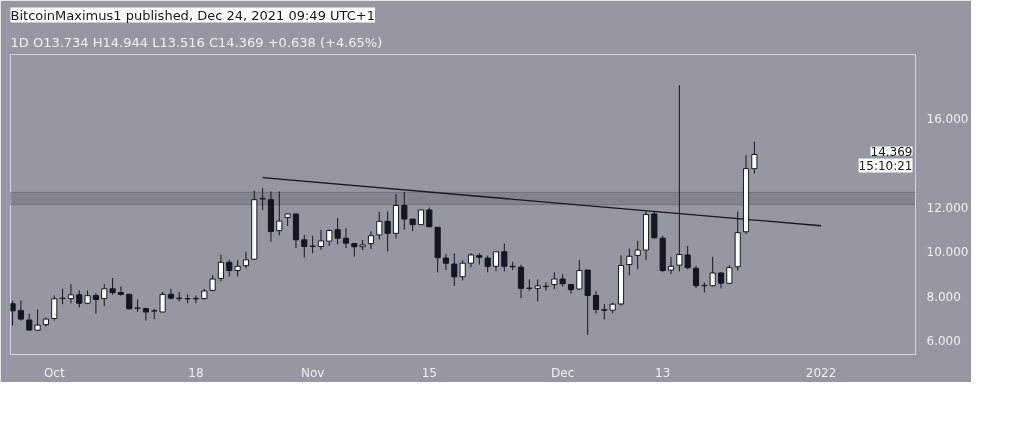  What do you see at coordinates (947, 207) in the screenshot?
I see `y-tick-label: 12.000` at bounding box center [947, 207].